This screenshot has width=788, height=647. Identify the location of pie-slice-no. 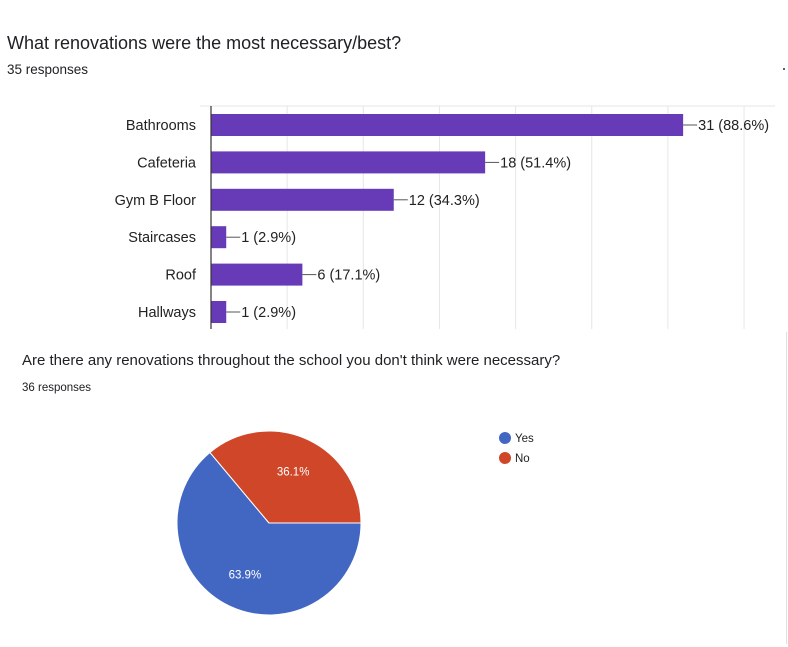
(285, 477).